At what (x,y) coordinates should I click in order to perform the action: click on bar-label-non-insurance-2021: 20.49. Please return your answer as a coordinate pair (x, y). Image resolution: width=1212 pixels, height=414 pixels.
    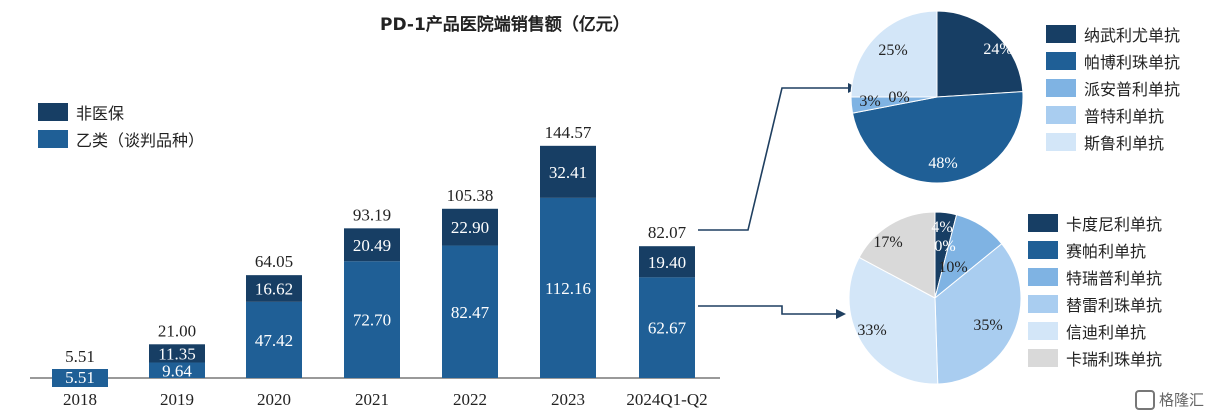
    Looking at the image, I should click on (372, 245).